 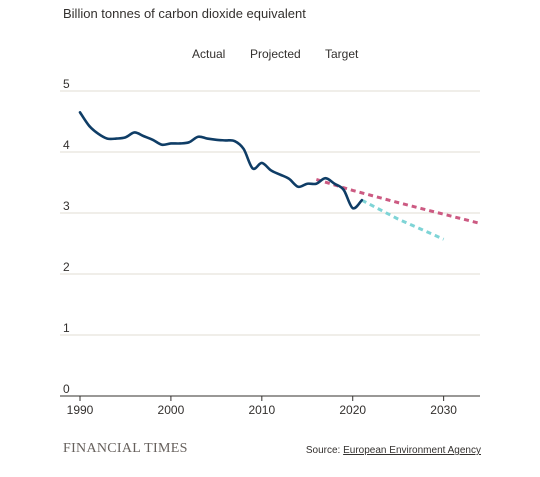 What do you see at coordinates (66, 145) in the screenshot?
I see `y-tick-label-4: 4` at bounding box center [66, 145].